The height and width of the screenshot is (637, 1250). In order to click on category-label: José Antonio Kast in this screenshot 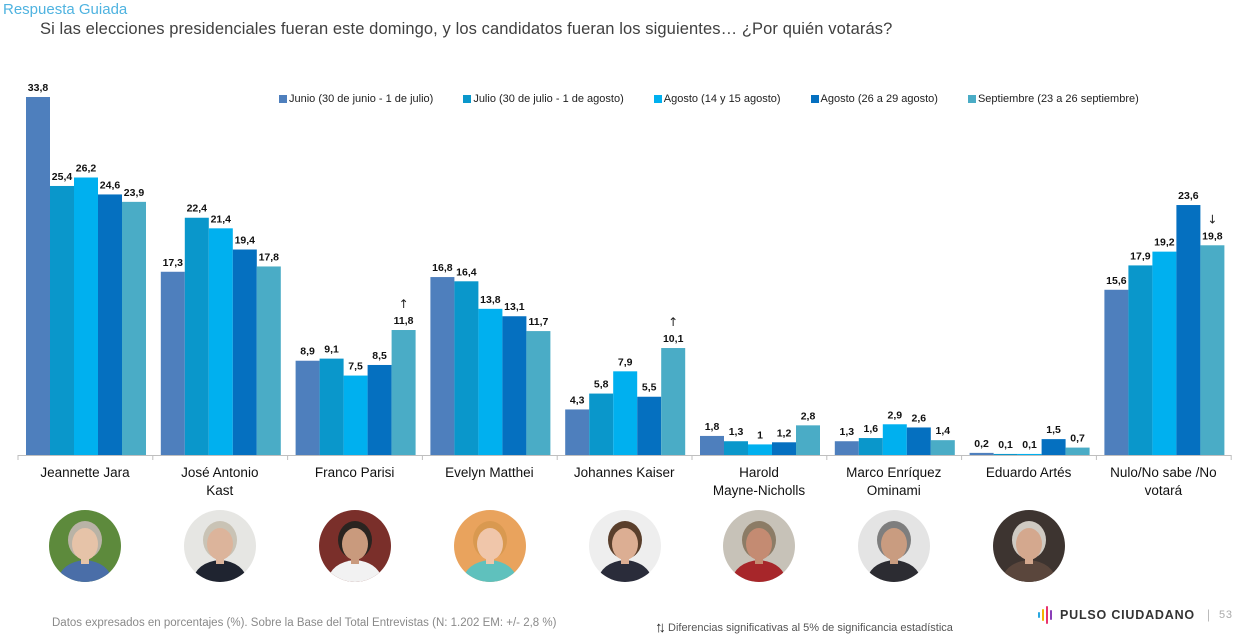, I will do `click(220, 482)`.